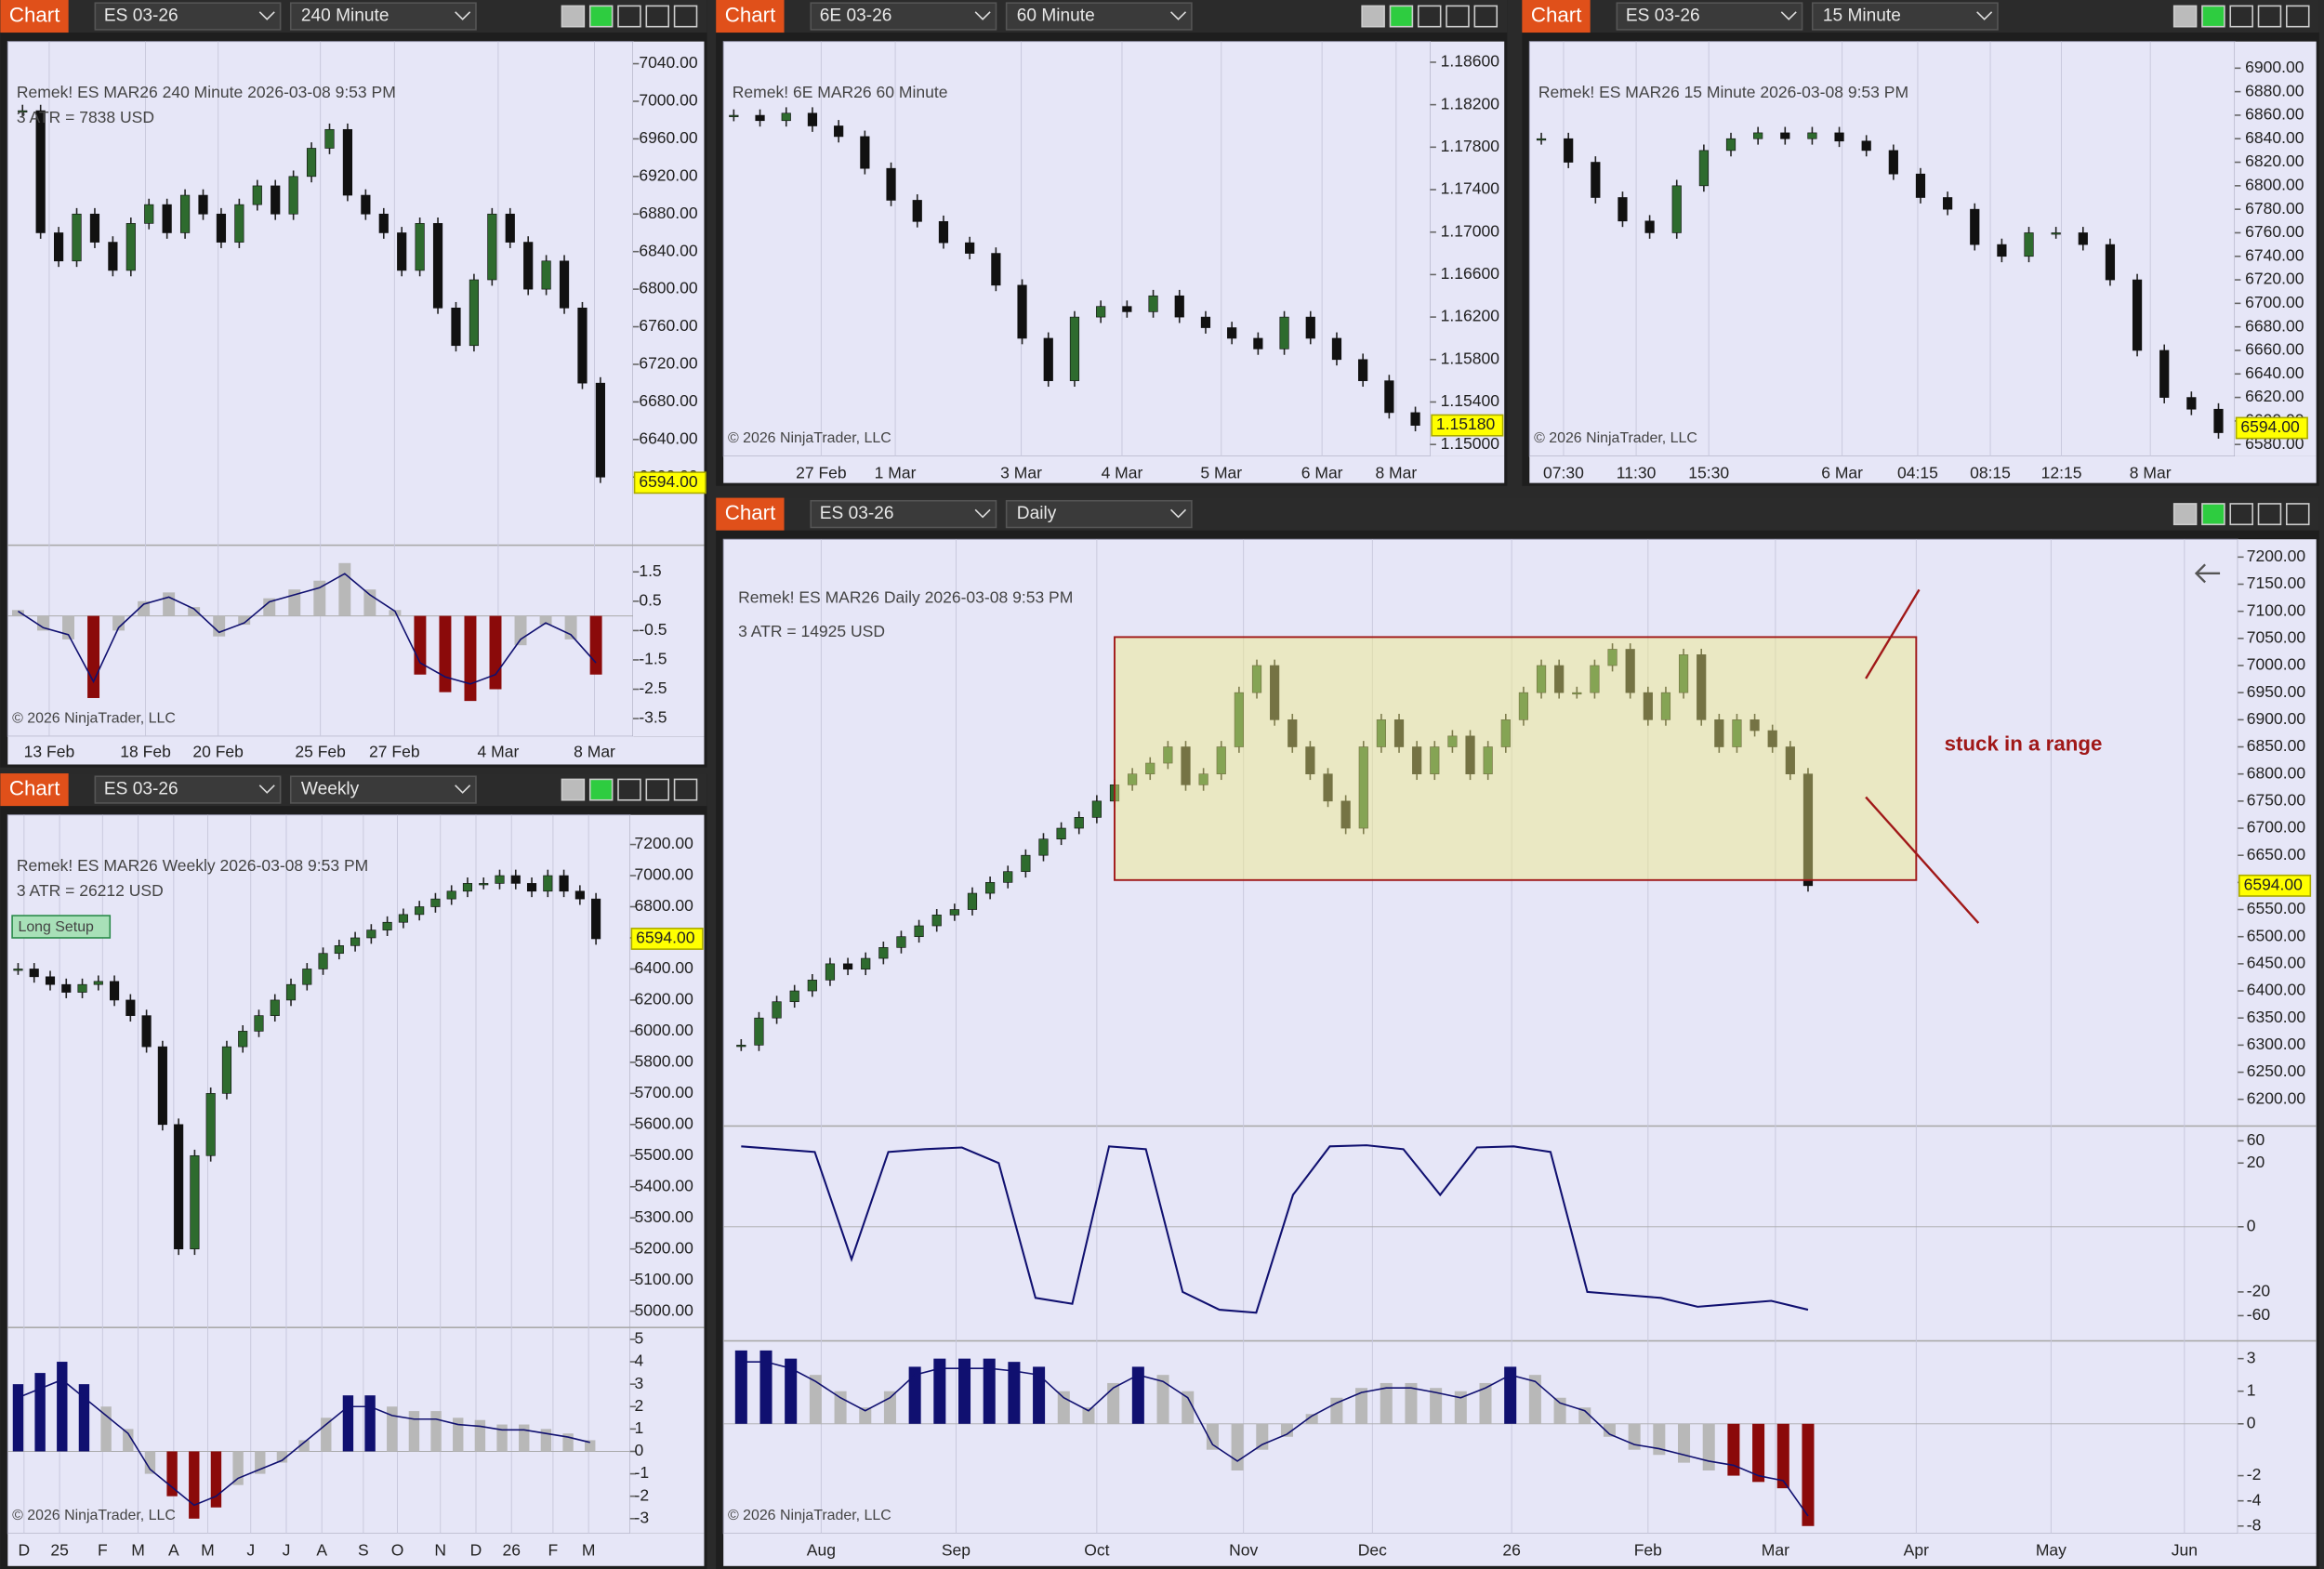 The width and height of the screenshot is (2324, 1569). Describe the element at coordinates (1372, 1549) in the screenshot. I see `time-label: Dec` at that location.